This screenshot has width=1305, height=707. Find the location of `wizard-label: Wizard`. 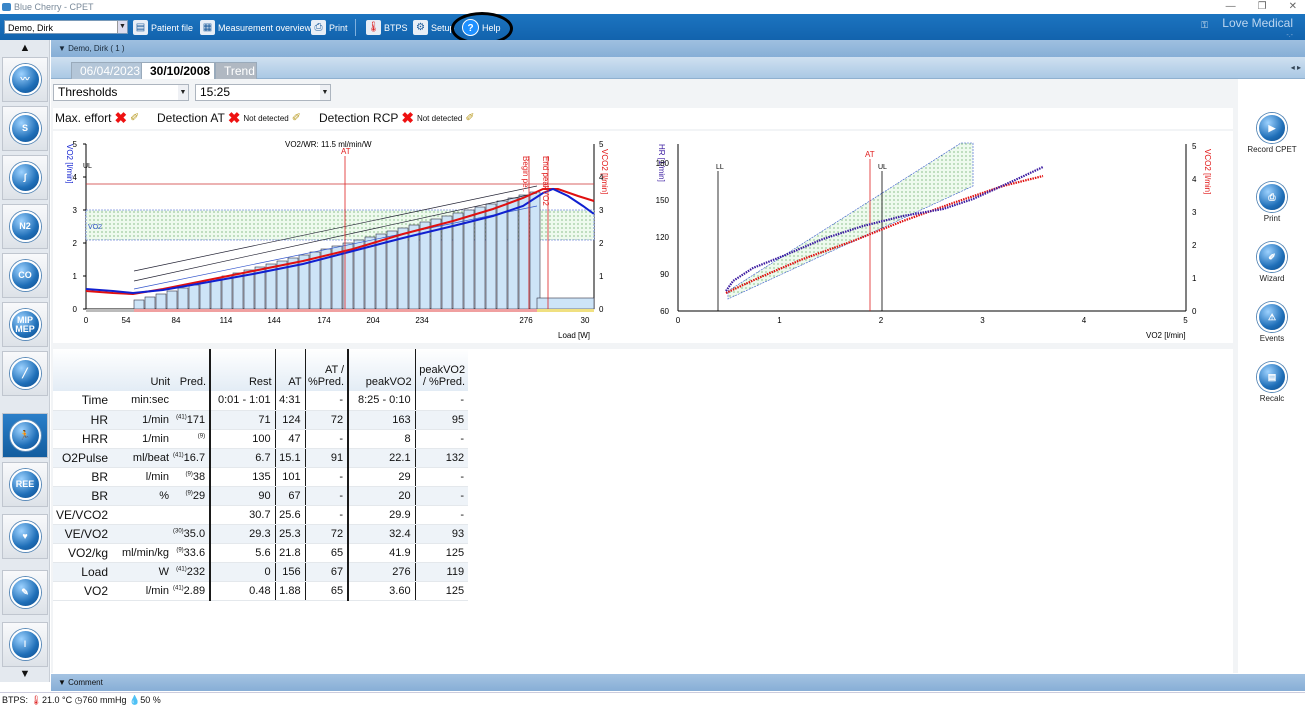

wizard-label: Wizard is located at coordinates (1272, 278).